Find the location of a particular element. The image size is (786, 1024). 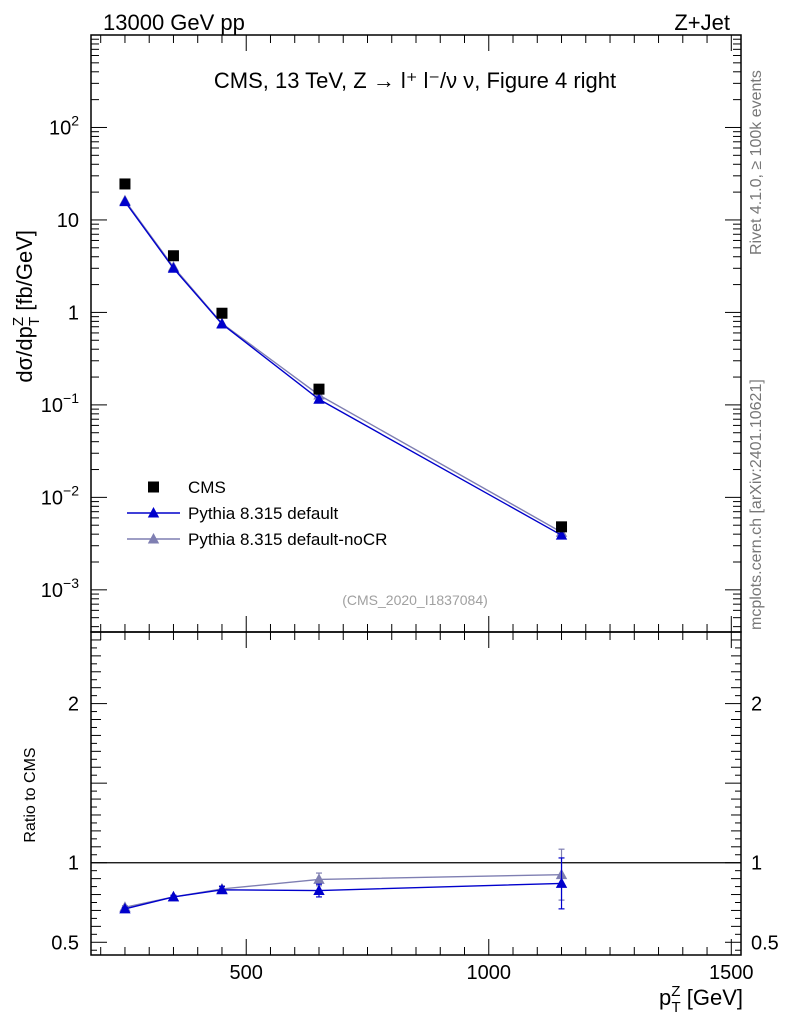

x-axis-label: pZ T [GeV] is located at coordinates (701, 999).